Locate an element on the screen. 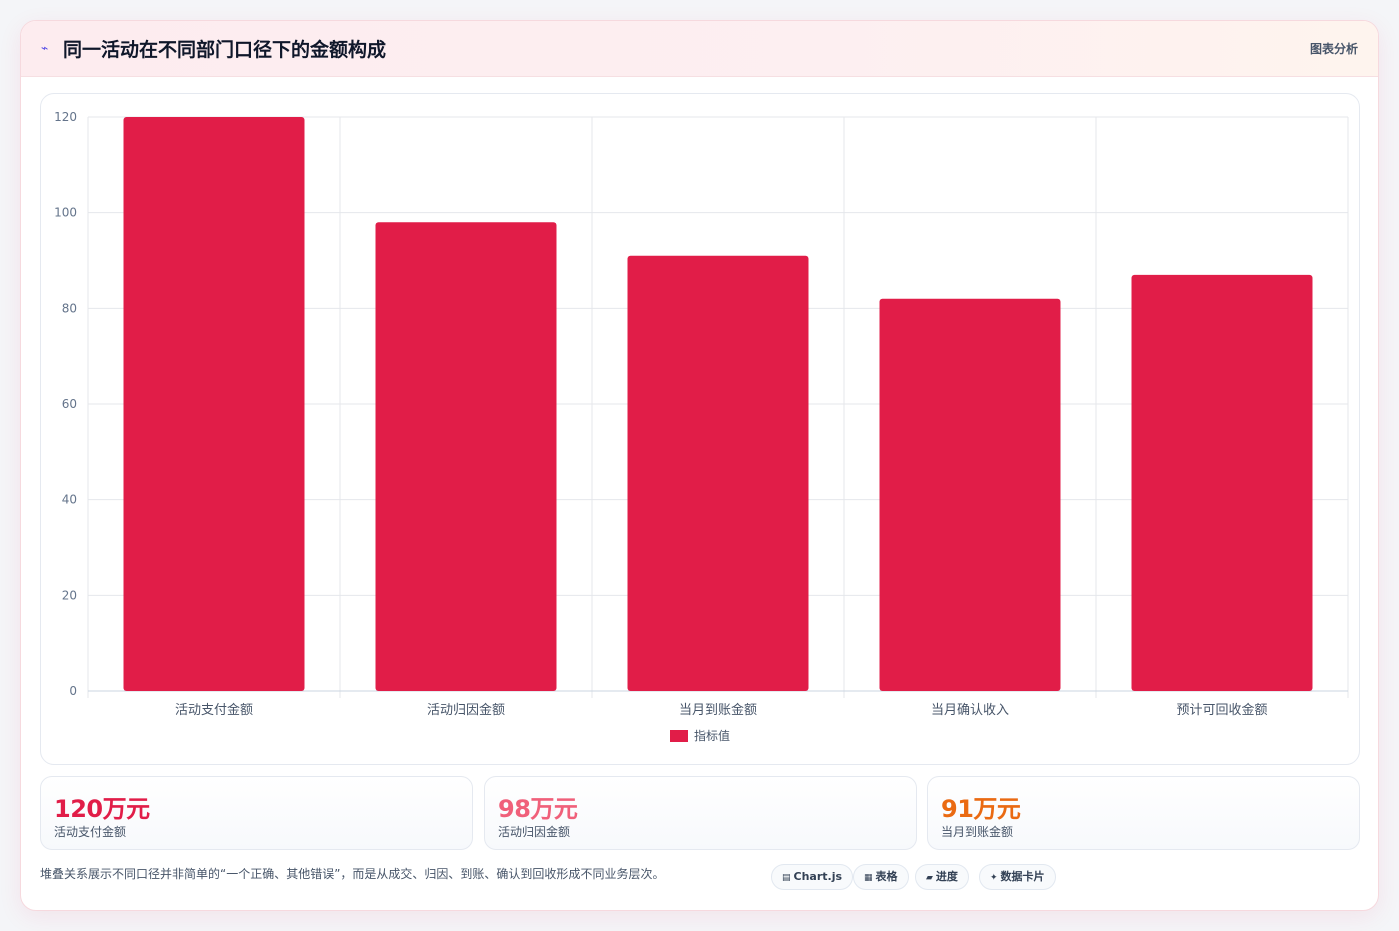 Image resolution: width=1399 pixels, height=931 pixels. chip-label: 表格 is located at coordinates (886, 876).